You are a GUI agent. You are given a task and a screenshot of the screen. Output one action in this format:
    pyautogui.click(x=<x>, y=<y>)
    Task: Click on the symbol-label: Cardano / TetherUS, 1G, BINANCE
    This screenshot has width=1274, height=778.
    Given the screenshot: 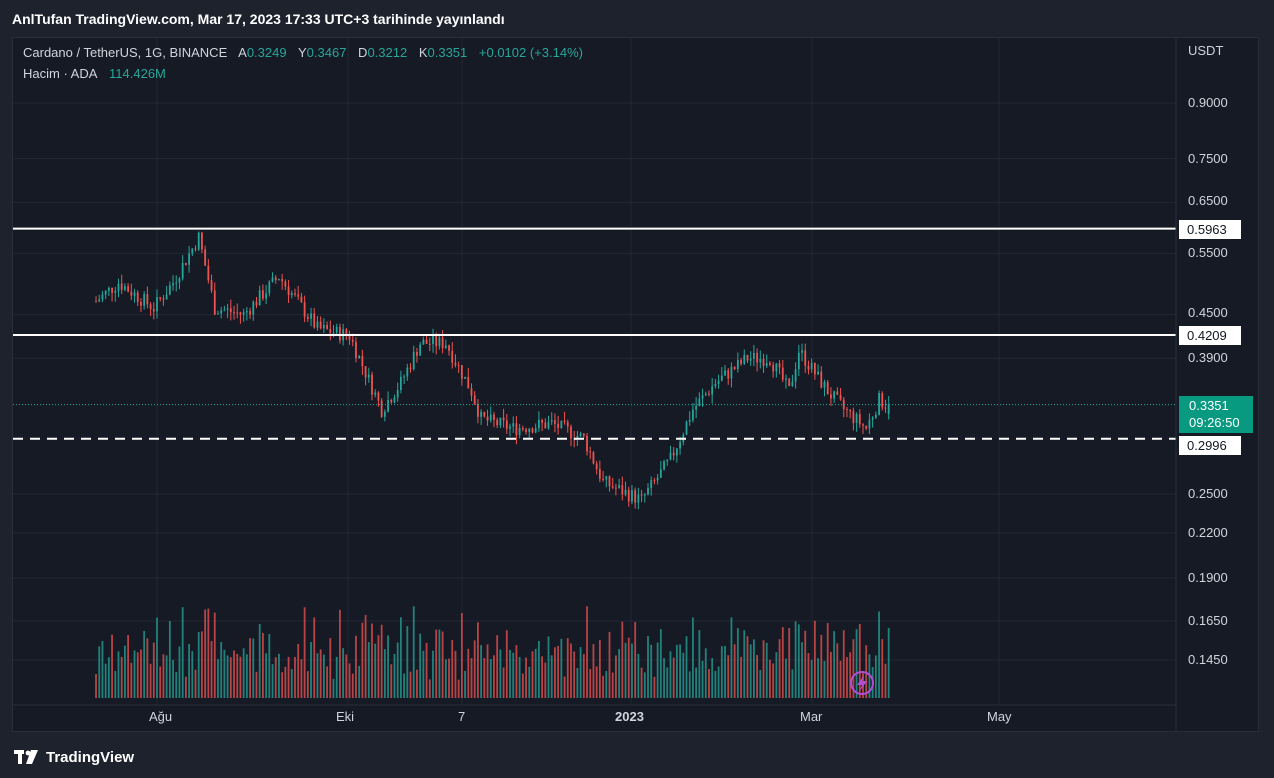 What is the action you would take?
    pyautogui.click(x=125, y=52)
    